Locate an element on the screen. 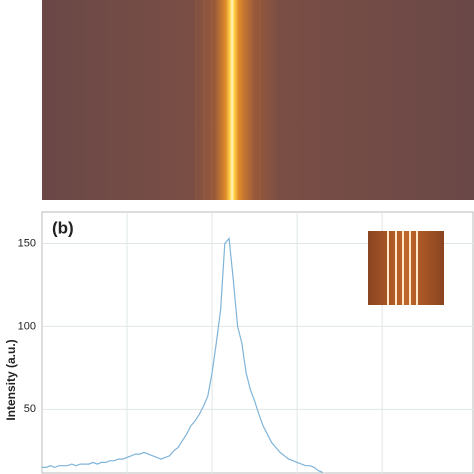 This screenshot has width=474, height=474. y-tick-label: 50 is located at coordinates (30, 409).